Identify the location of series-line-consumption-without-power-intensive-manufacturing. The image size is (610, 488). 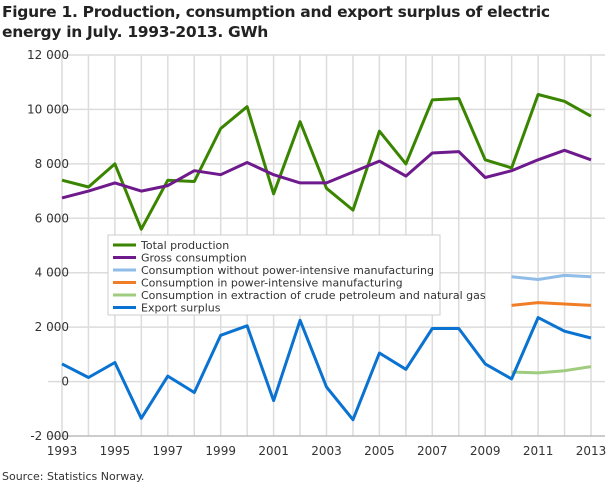
(551, 277).